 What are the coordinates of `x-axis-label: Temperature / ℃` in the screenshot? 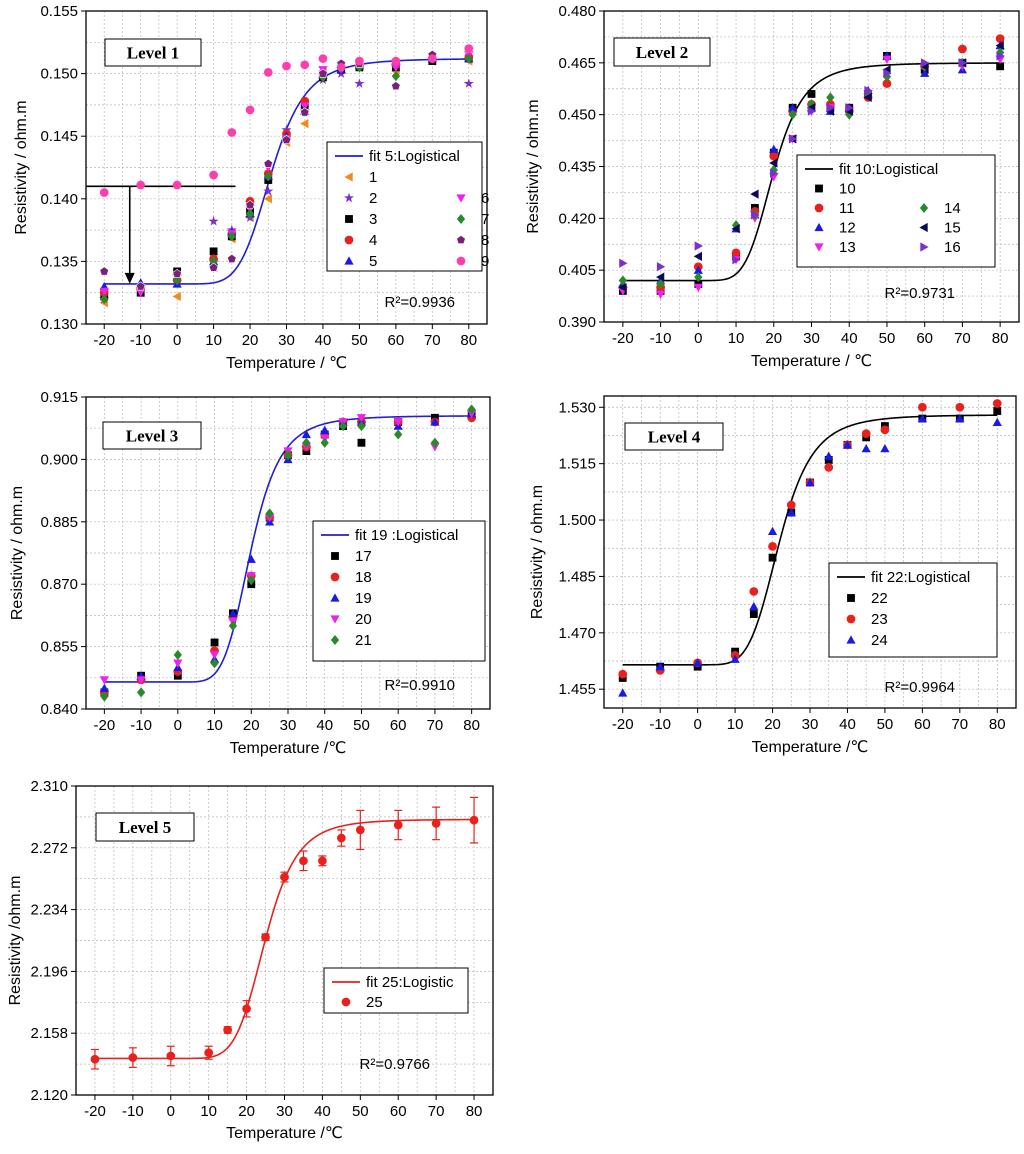 It's located at (811, 361).